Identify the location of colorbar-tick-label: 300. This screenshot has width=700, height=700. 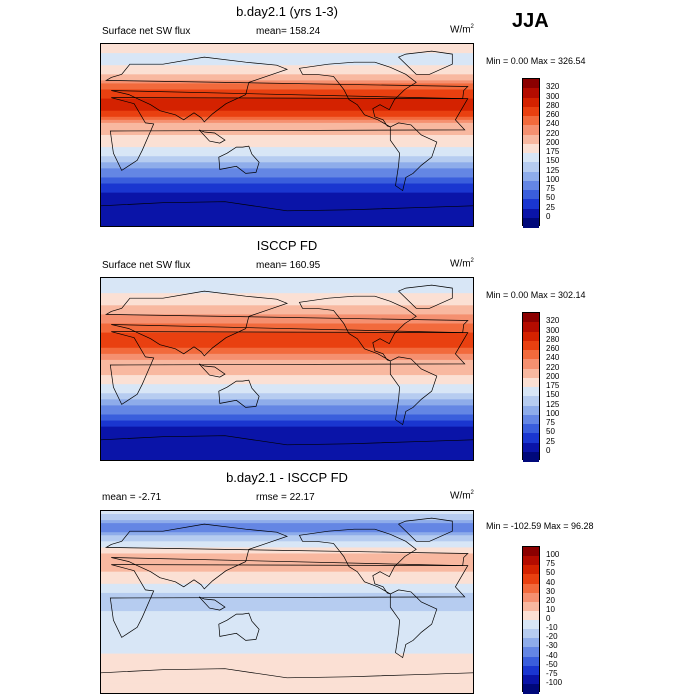
(553, 96).